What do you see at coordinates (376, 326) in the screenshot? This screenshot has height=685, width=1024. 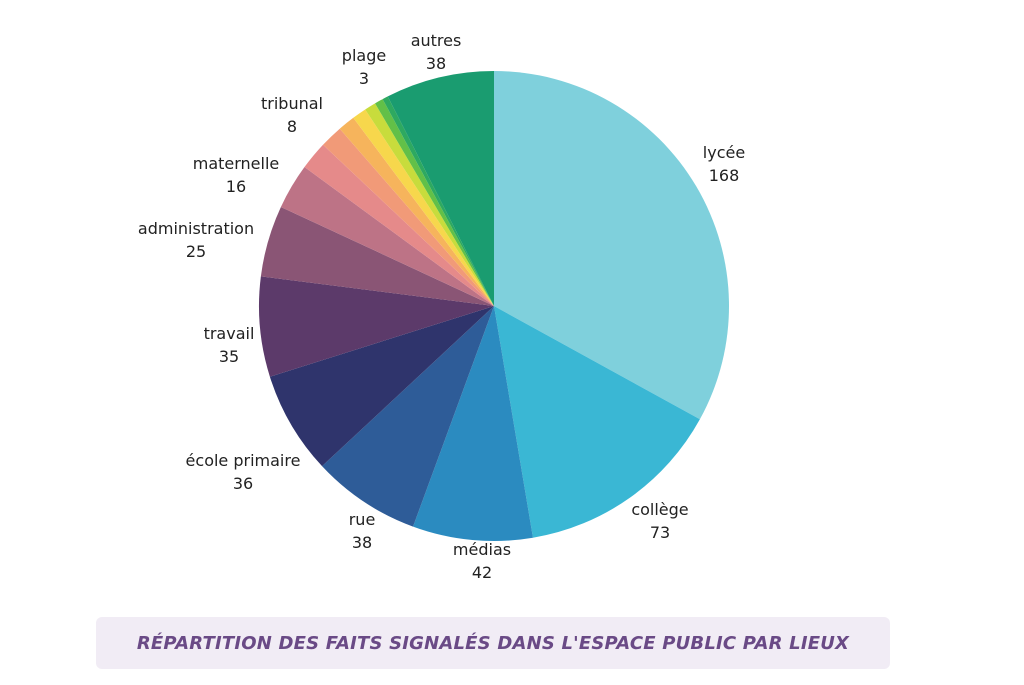 I see `pie-slice-travail` at bounding box center [376, 326].